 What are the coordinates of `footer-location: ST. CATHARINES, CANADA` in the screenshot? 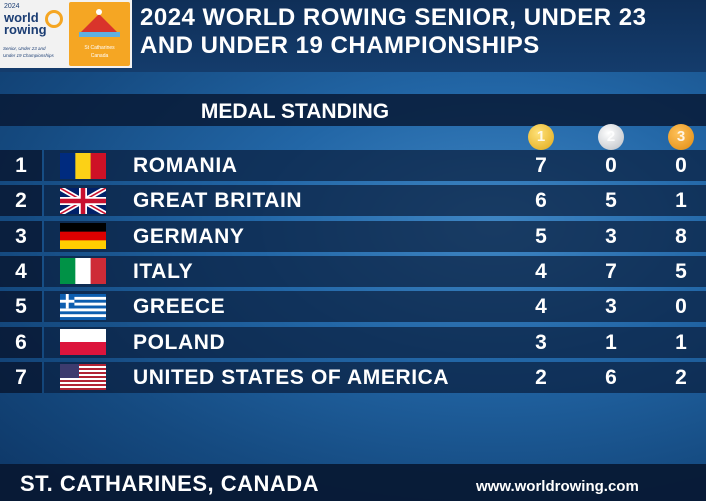 It's located at (170, 483).